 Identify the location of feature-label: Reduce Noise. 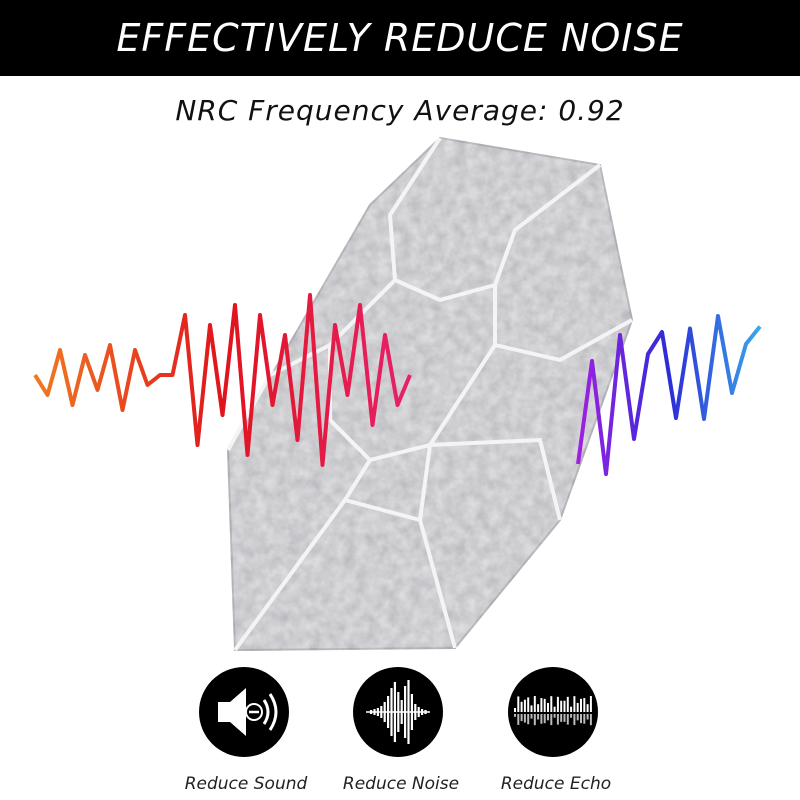
(401, 784).